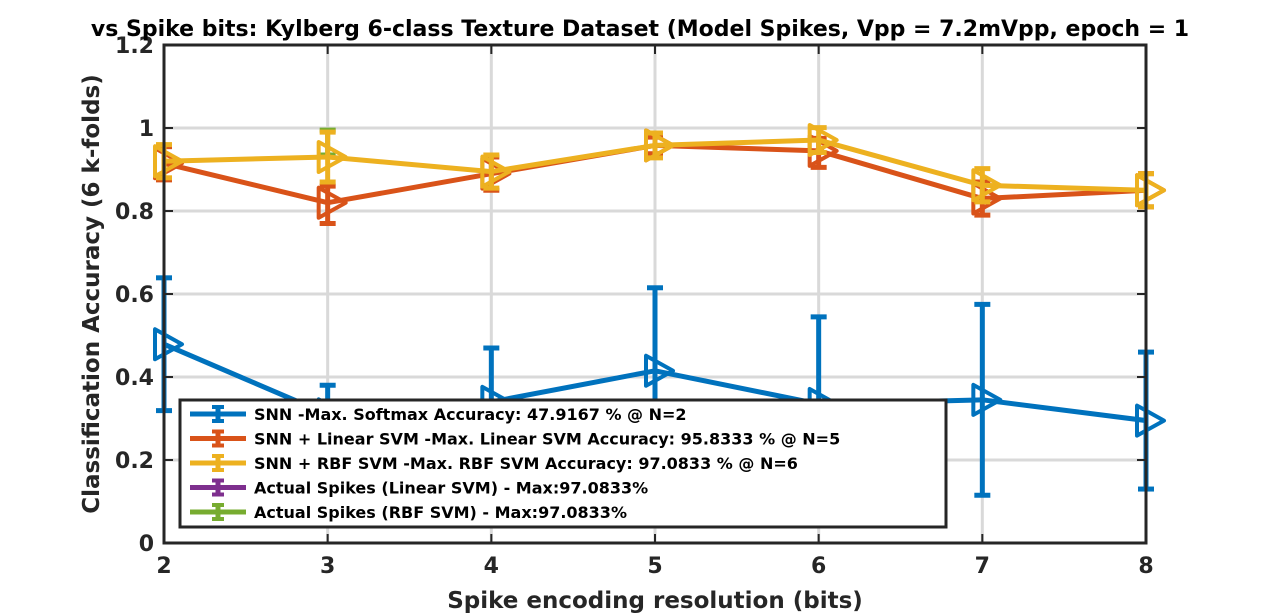 This screenshot has width=1266, height=614. I want to click on y-tick-label: 0, so click(146, 544).